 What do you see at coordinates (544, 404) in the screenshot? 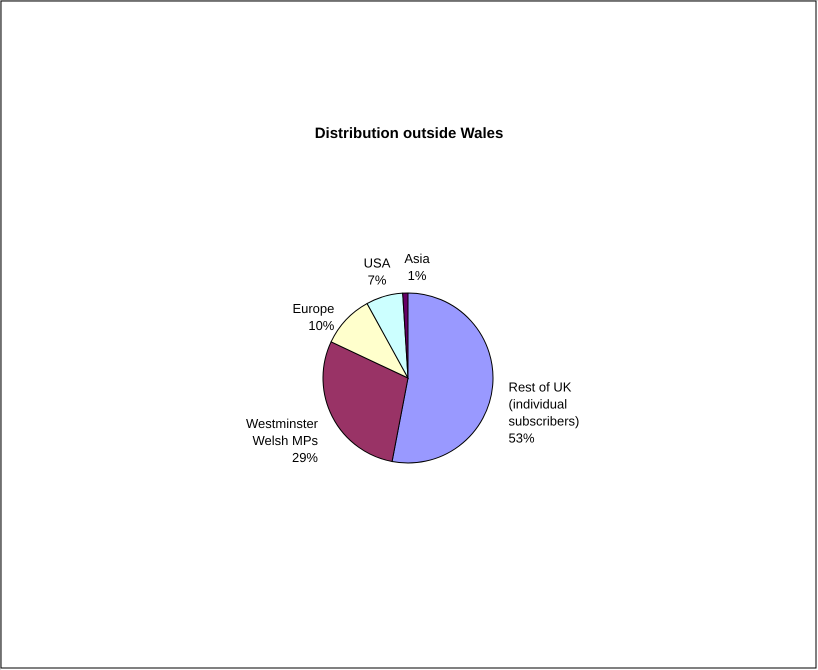
I see `slice-label: Rest of UK (individual subscribers)` at bounding box center [544, 404].